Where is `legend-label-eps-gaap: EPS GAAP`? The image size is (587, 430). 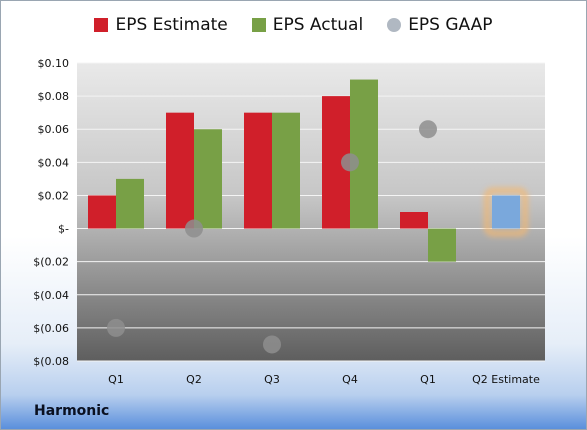
legend-label-eps-gaap: EPS GAAP is located at coordinates (450, 25).